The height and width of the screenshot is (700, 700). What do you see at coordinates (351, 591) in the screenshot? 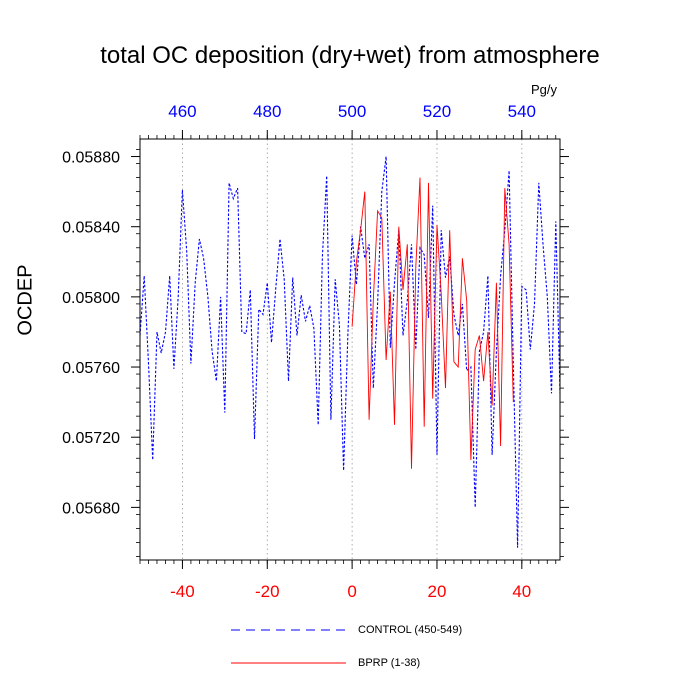
I see `x-tick-label-bottom: 0` at bounding box center [351, 591].